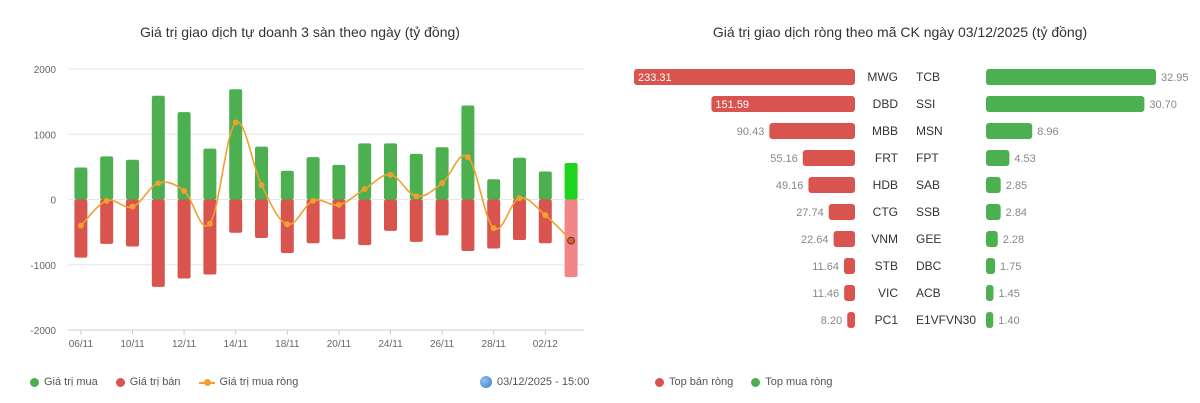 This screenshot has width=1200, height=403. Describe the element at coordinates (1047, 132) in the screenshot. I see `buy-value-label: 8.96` at that location.